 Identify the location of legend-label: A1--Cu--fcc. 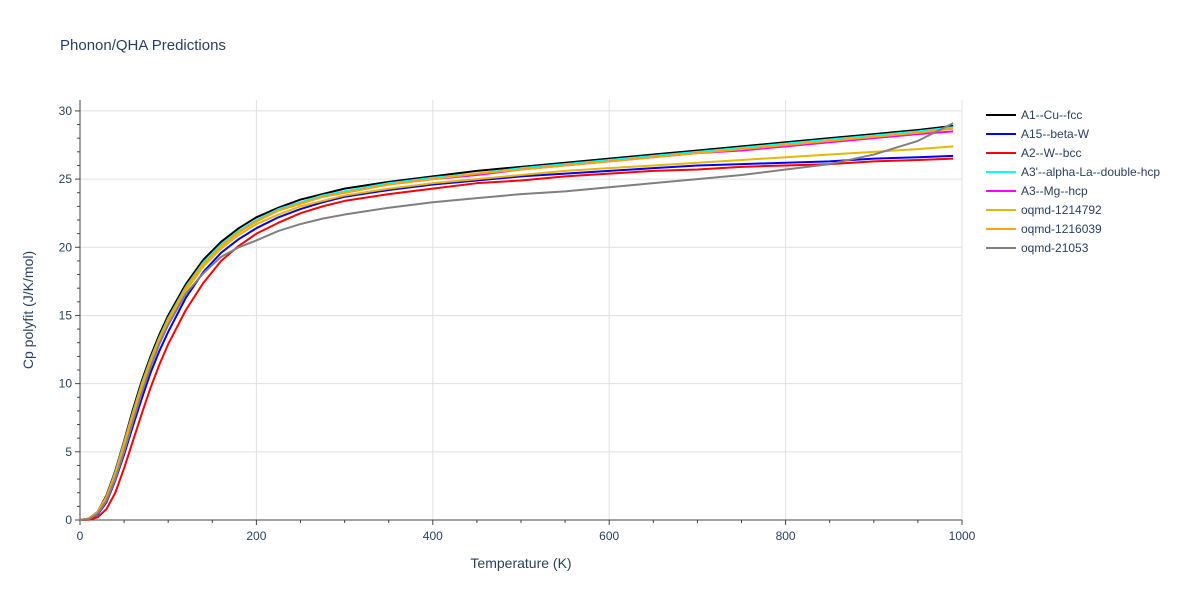
(1051, 115).